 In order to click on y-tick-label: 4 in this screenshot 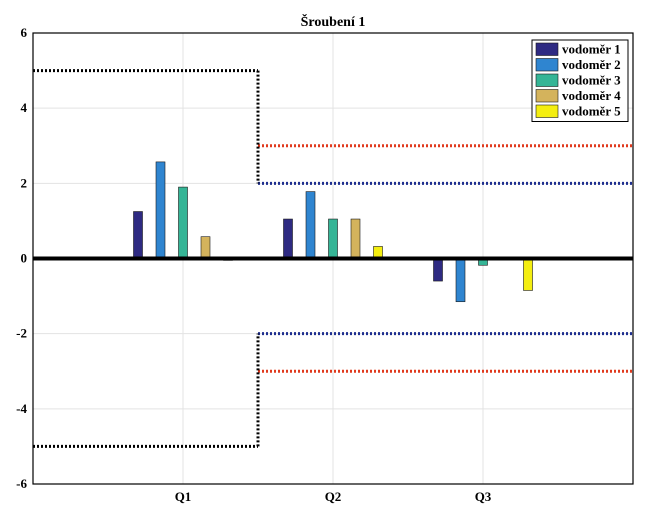, I will do `click(24, 107)`.